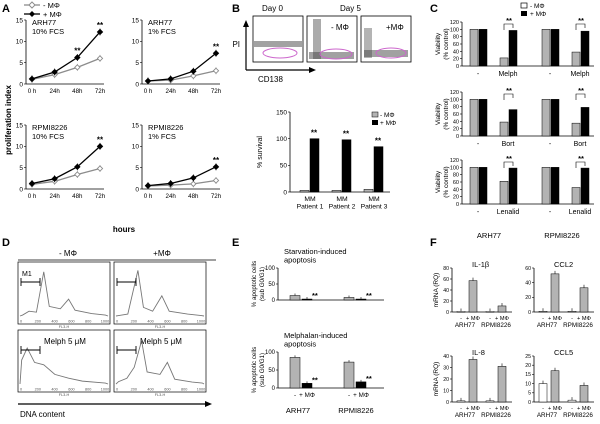 The height and width of the screenshot is (424, 600). I want to click on dots-day5-plus-base, so click(386, 53).